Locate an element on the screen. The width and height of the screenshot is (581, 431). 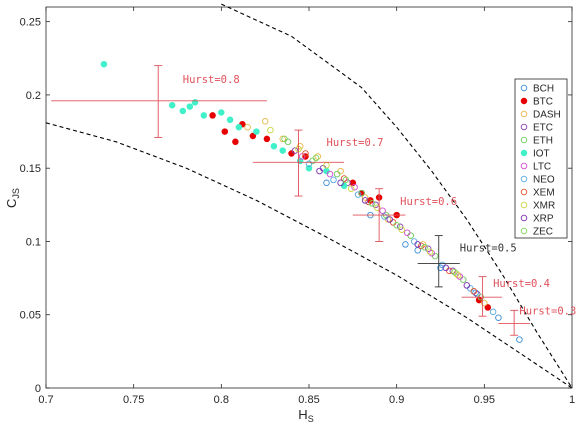
legend-item-etc: ETC is located at coordinates (536, 128).